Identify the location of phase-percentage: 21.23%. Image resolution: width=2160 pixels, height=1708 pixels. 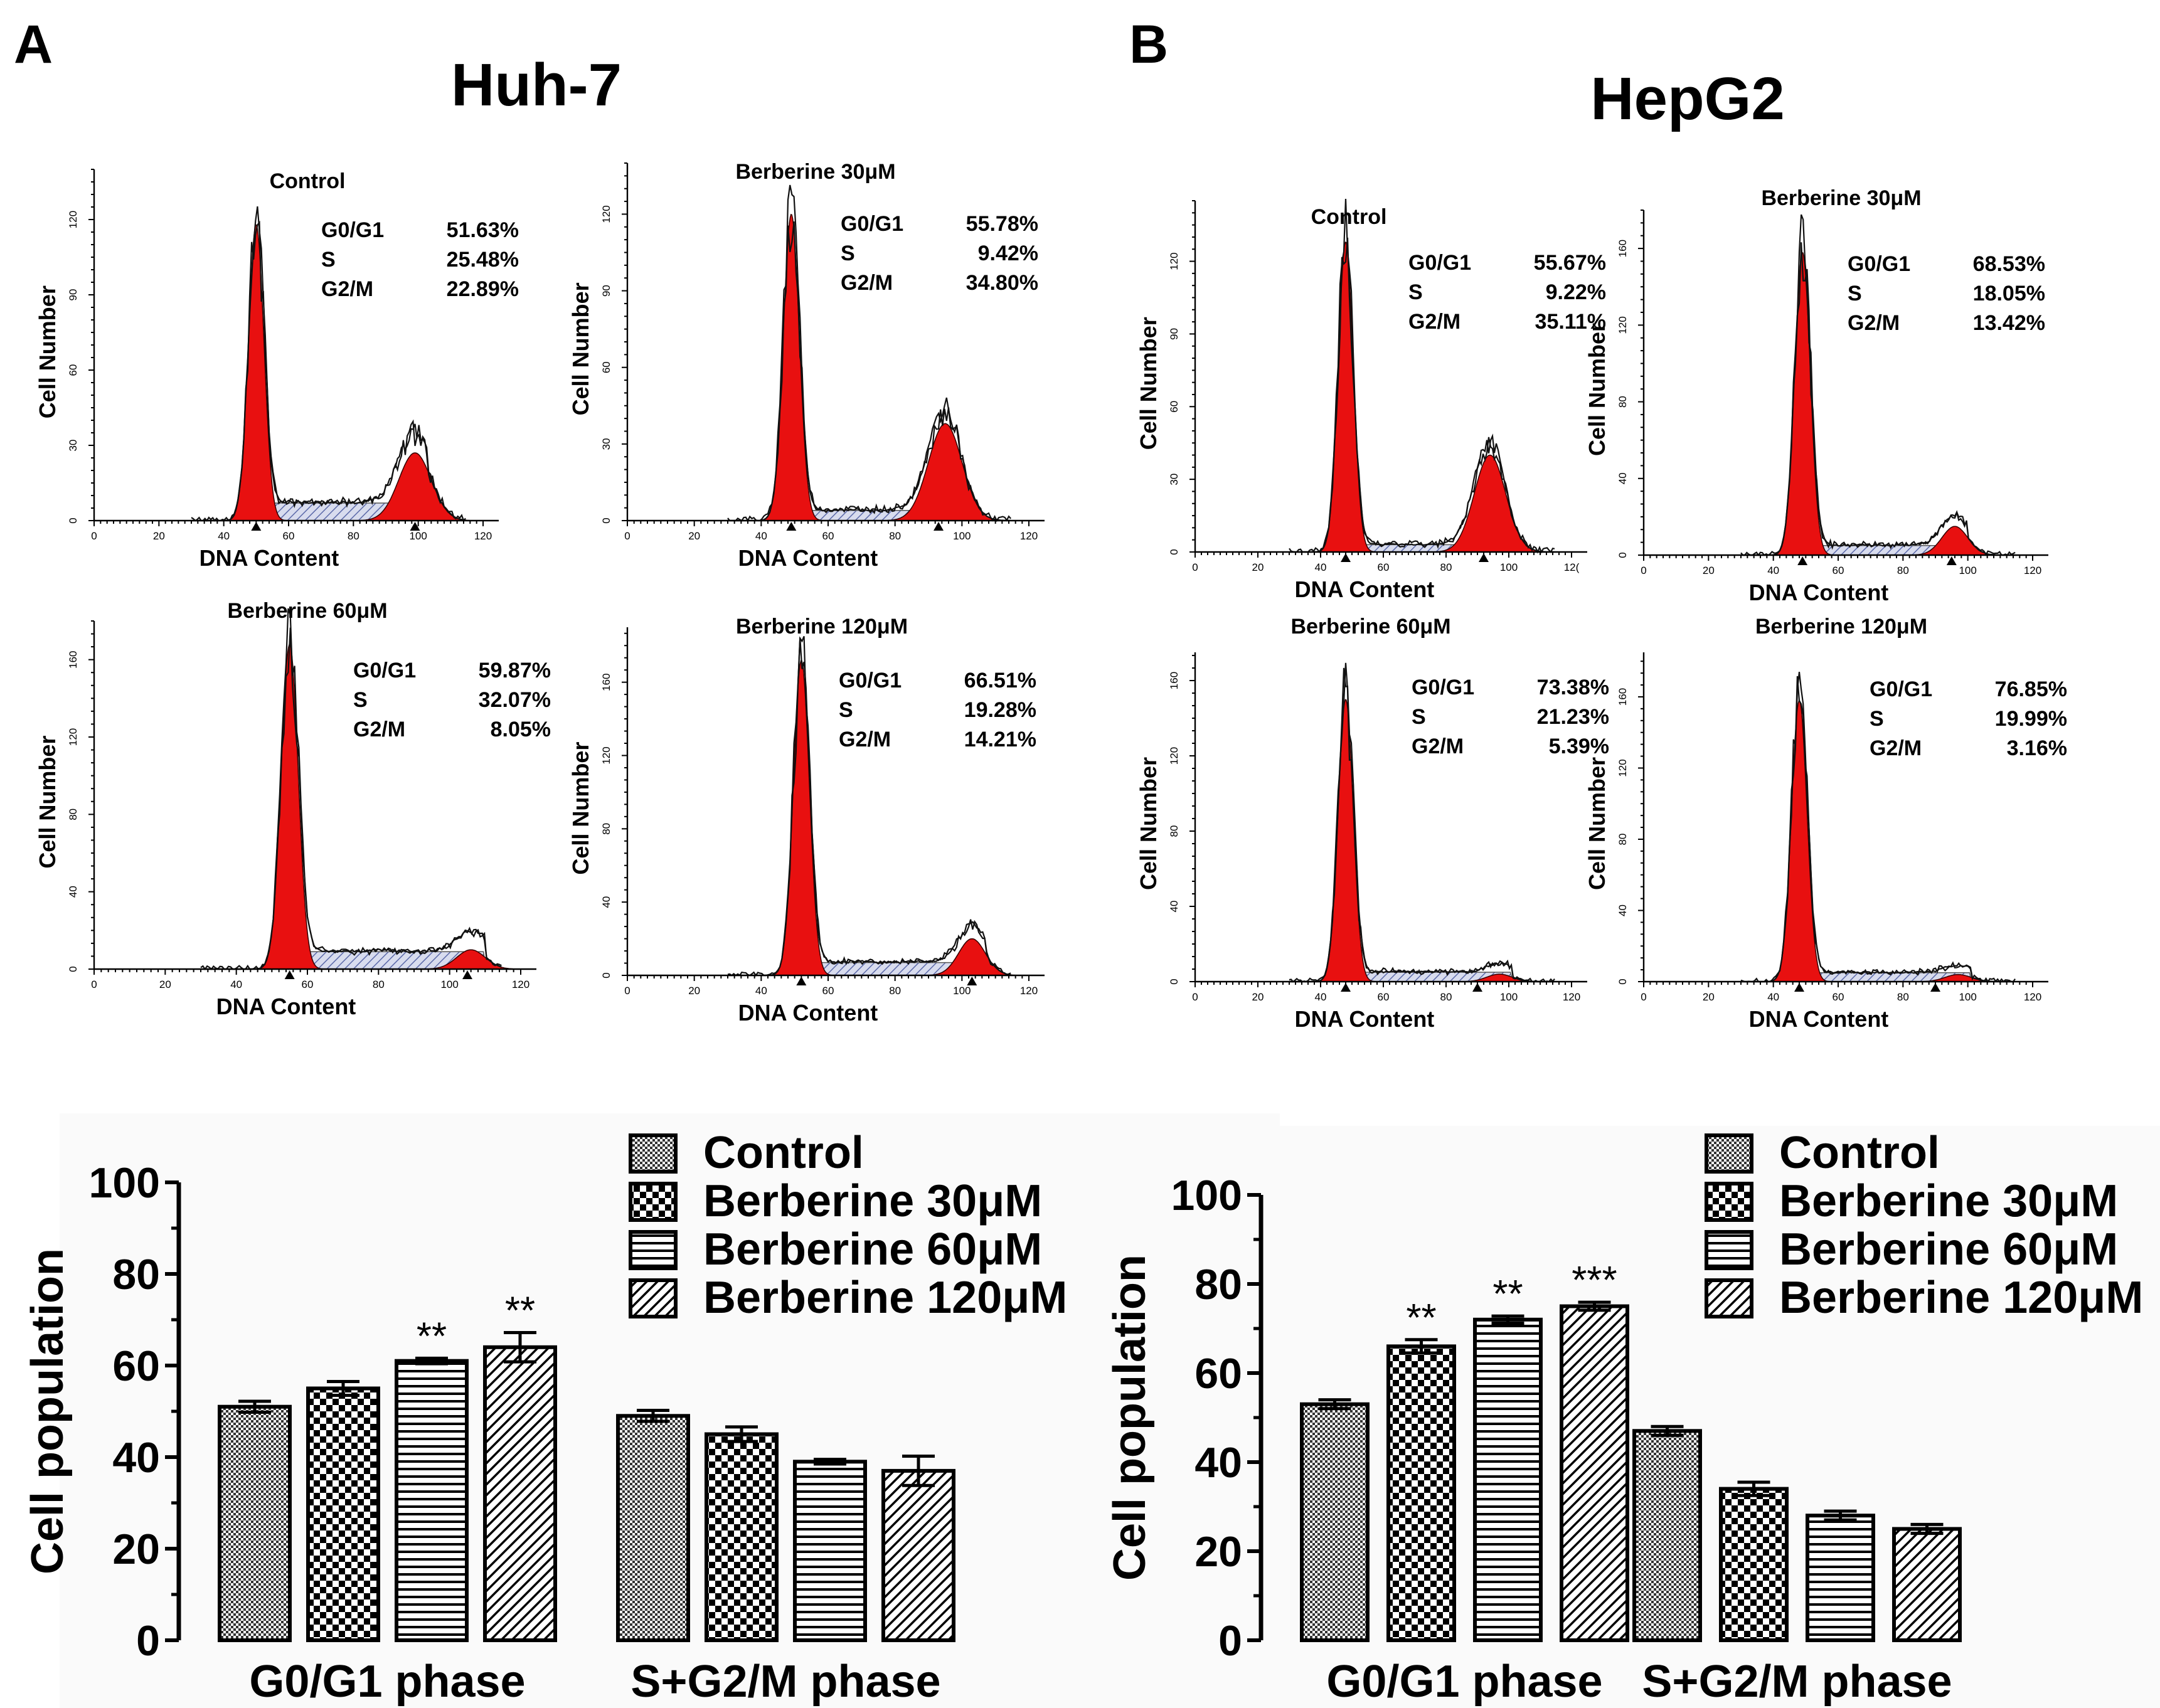
(1573, 717).